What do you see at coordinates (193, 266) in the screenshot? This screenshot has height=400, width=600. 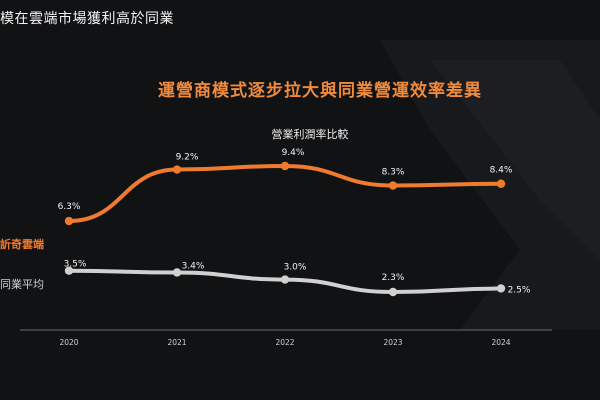 I see `data-label: 3.4%` at bounding box center [193, 266].